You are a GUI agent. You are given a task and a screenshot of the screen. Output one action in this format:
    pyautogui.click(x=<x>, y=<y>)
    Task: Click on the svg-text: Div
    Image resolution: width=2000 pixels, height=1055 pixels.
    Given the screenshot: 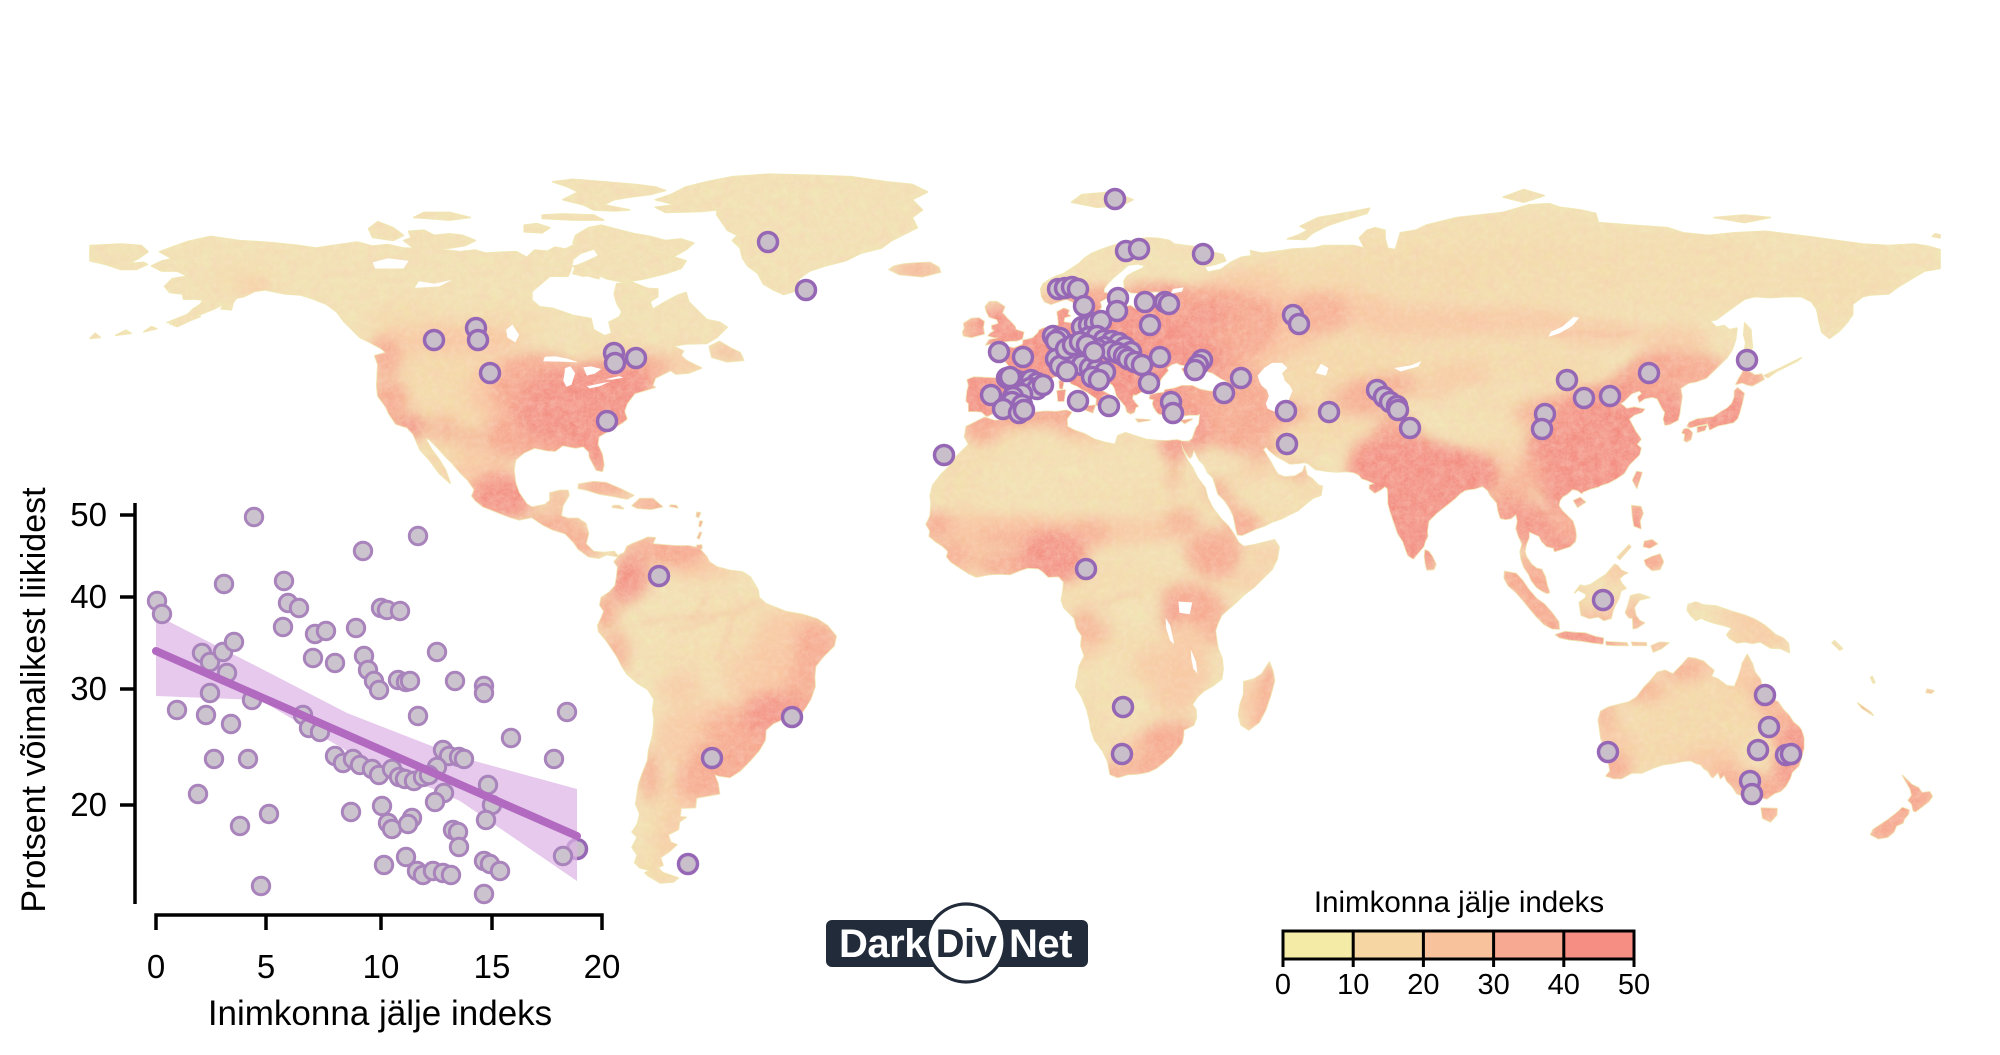 What is the action you would take?
    pyautogui.click(x=967, y=944)
    